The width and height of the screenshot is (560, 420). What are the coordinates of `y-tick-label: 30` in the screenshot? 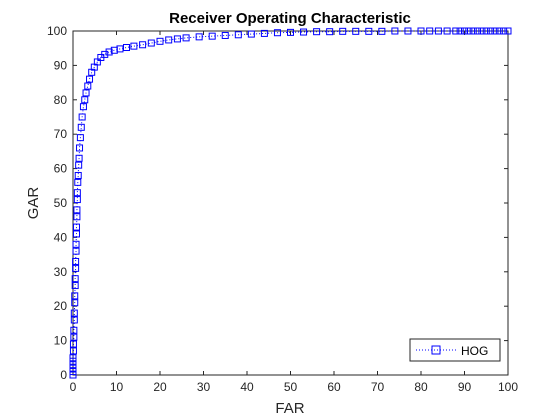 It's located at (61, 272).